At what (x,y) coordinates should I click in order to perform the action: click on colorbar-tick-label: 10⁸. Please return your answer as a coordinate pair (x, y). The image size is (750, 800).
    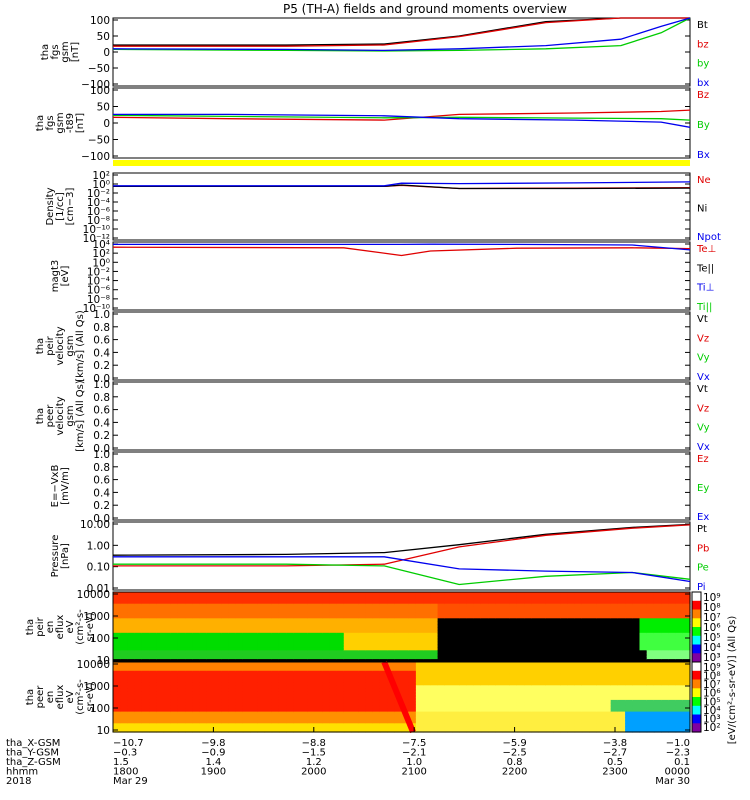
    Looking at the image, I should click on (712, 608).